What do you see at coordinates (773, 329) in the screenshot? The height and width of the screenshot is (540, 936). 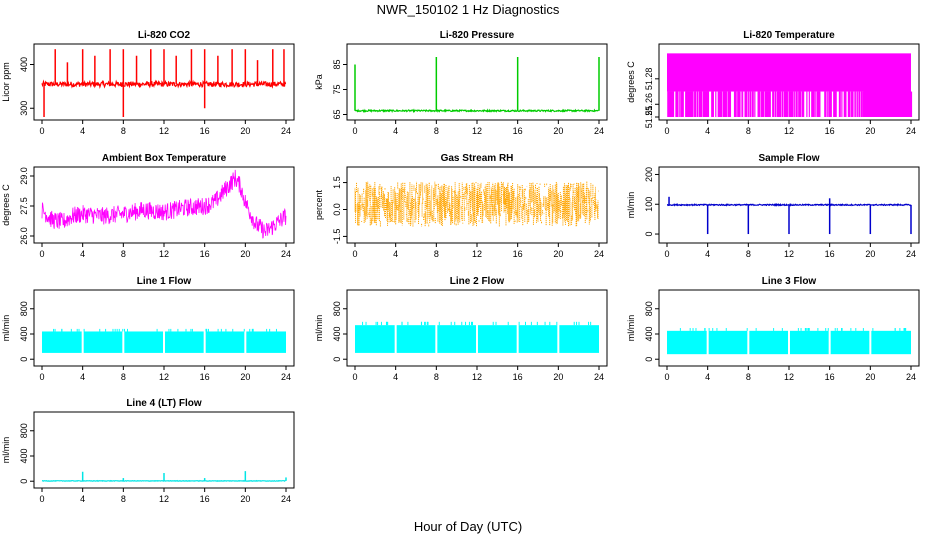 I see `panel-8: Line 3 Flow ml/min 0 4 8 12 16 20 24 0 400 800` at bounding box center [773, 329].